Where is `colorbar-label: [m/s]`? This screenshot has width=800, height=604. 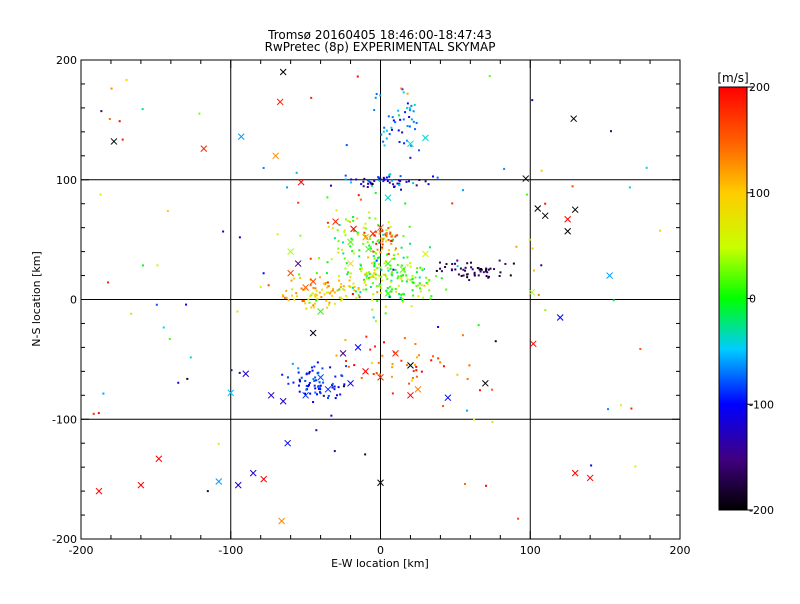
colorbar-label: [m/s] is located at coordinates (732, 78).